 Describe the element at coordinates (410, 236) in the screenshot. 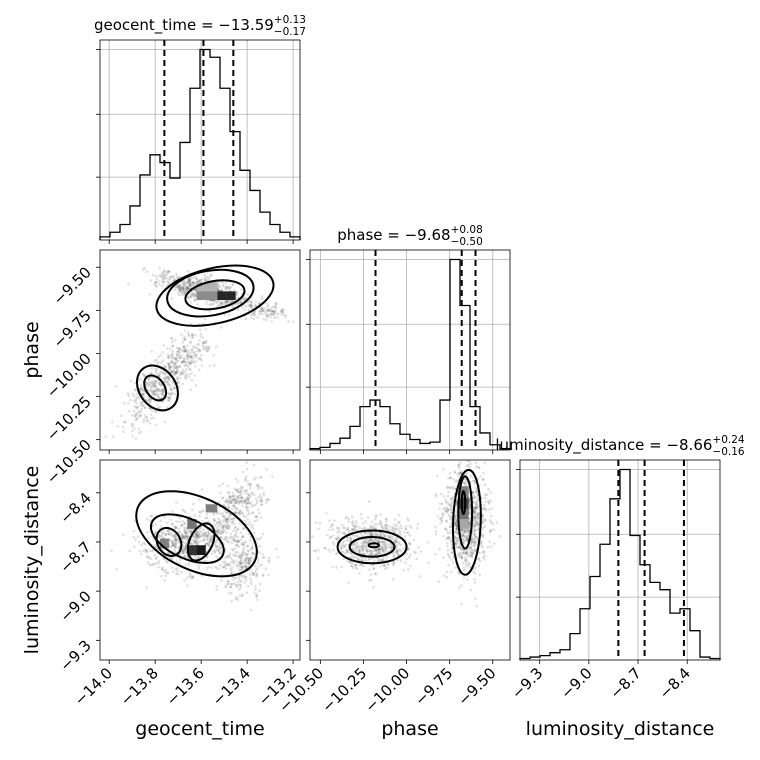

I see `panel-title: phase = −9.68+0.08 −0.50` at that location.